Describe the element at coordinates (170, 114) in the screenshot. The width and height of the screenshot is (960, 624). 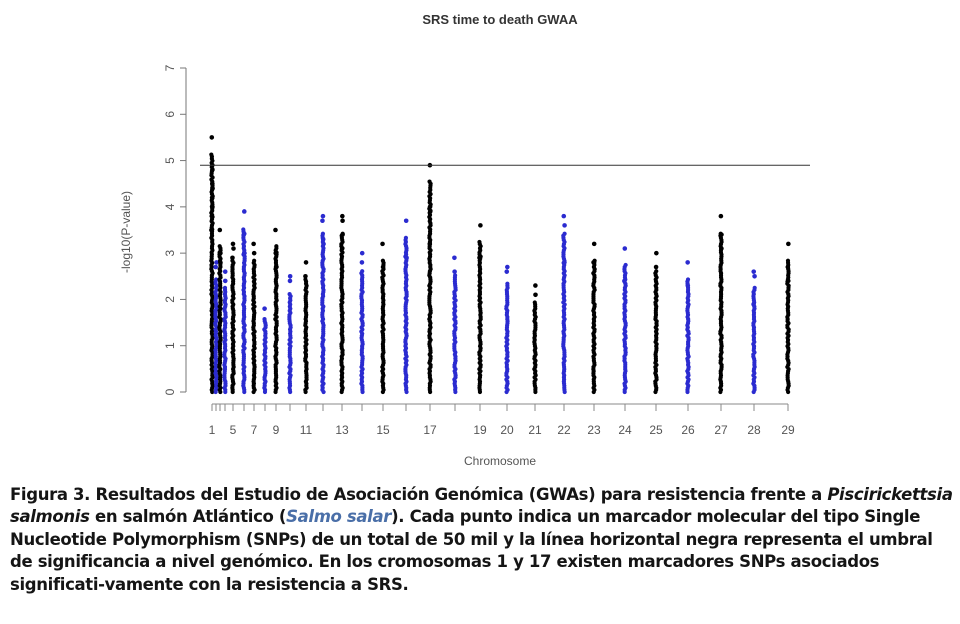
I see `y-tick-label: 6` at that location.